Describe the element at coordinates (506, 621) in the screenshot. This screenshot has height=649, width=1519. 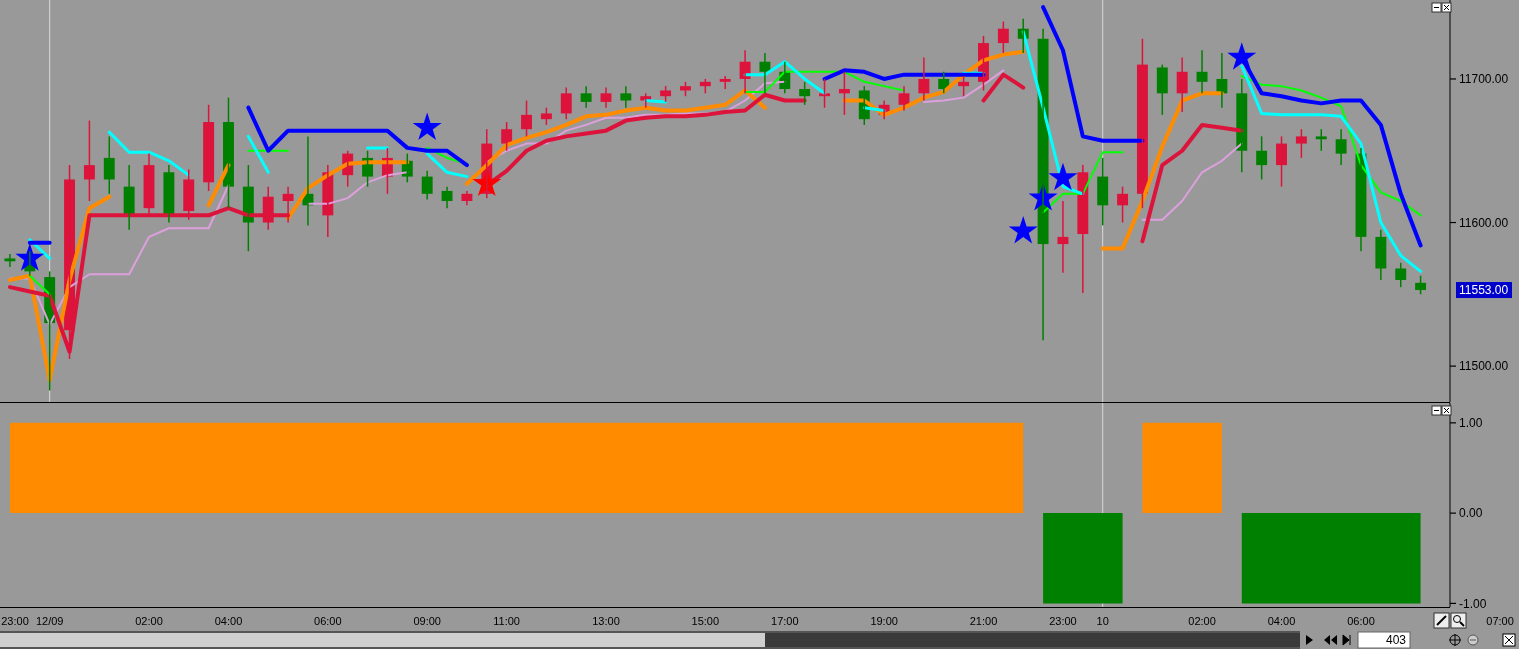
I see `x-tick-label: 11:00` at that location.